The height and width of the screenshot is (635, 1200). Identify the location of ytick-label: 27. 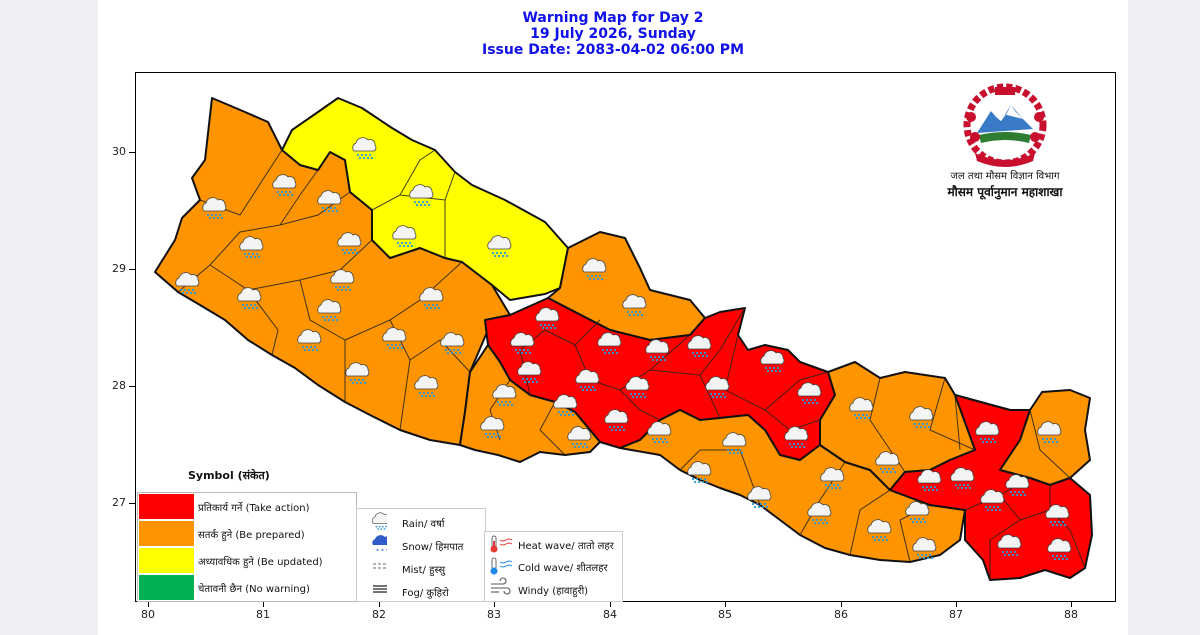
(119, 502).